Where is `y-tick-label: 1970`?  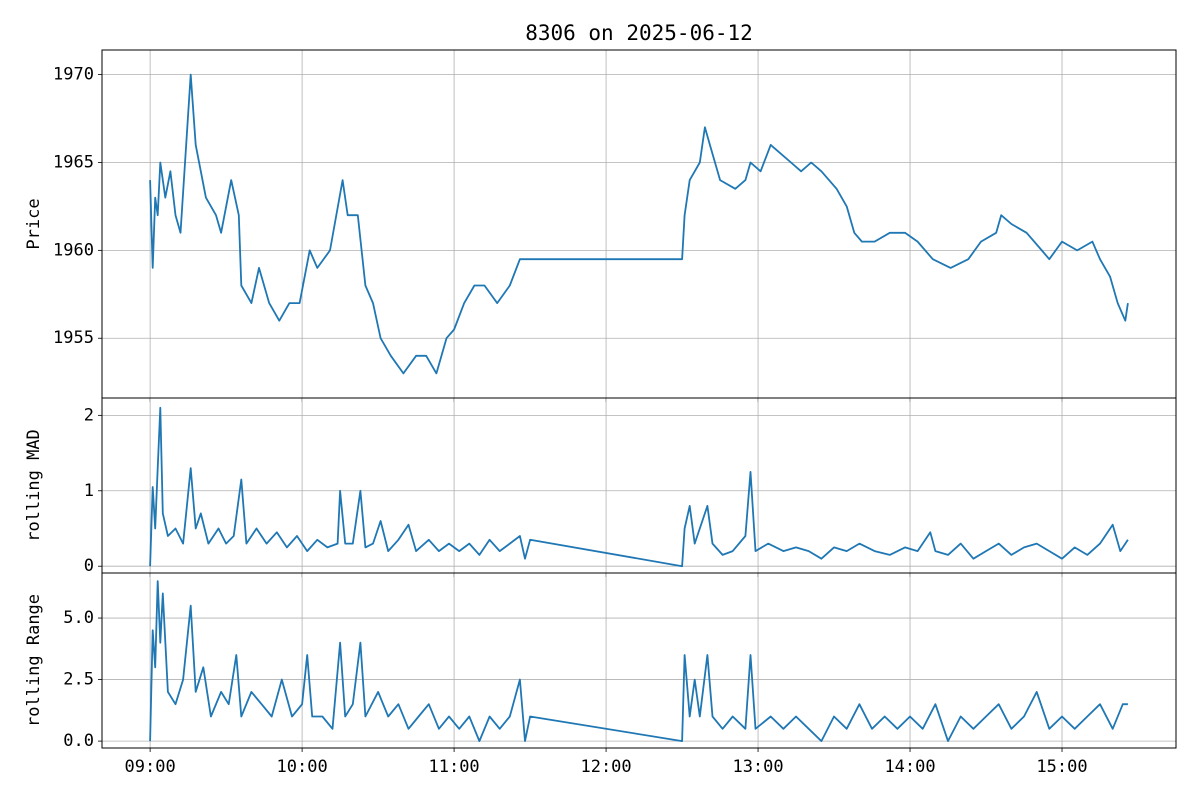
y-tick-label: 1970 is located at coordinates (73, 75).